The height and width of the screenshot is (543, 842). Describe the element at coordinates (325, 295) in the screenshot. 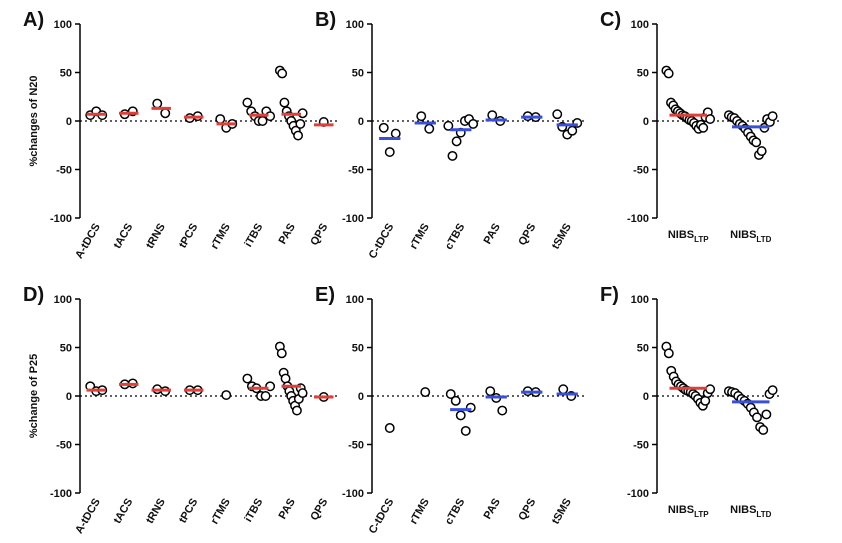

I see `panel-label: E)` at that location.